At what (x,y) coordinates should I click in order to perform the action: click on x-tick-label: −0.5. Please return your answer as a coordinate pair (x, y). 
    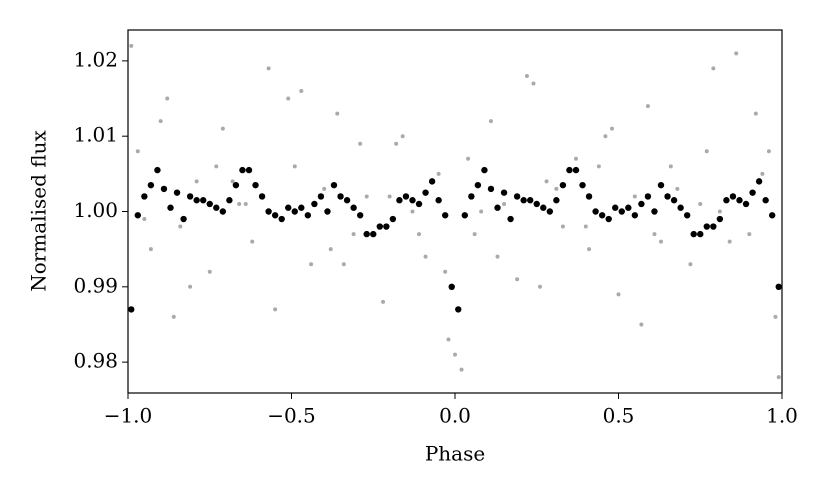
    Looking at the image, I should click on (291, 416).